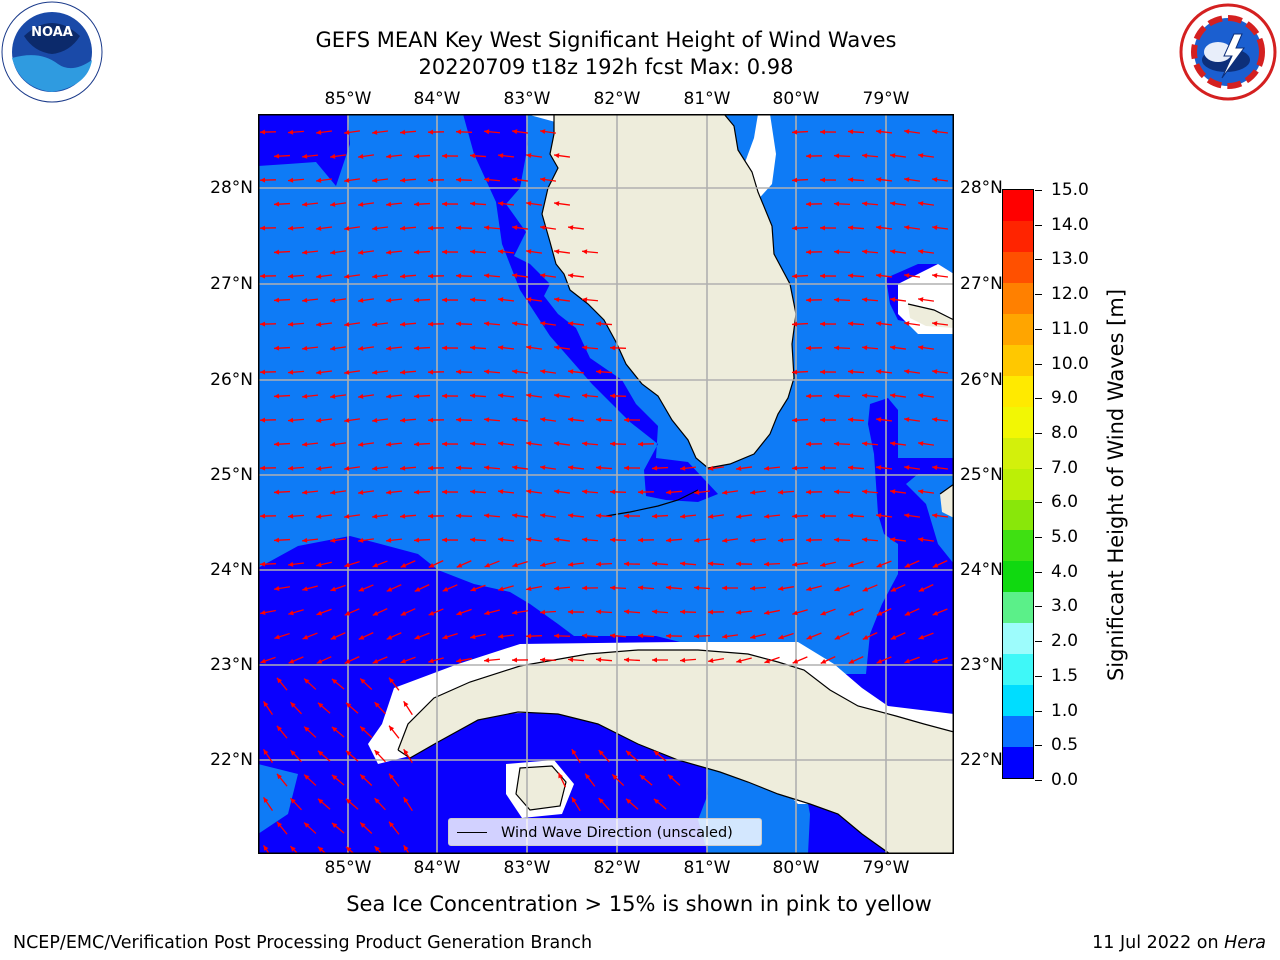 The image size is (1280, 960). What do you see at coordinates (231, 665) in the screenshot?
I see `lat-label-left: 23°N` at bounding box center [231, 665].